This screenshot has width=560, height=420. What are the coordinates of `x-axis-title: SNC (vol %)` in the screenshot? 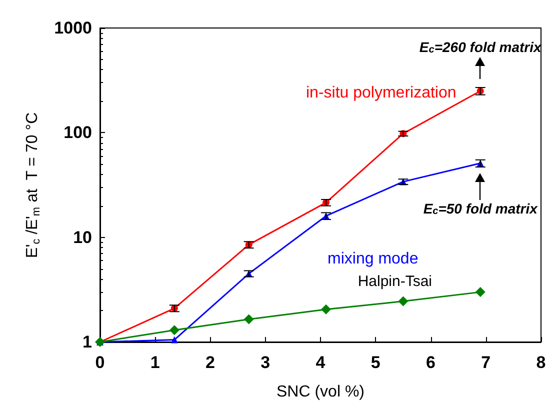 It's located at (320, 392).